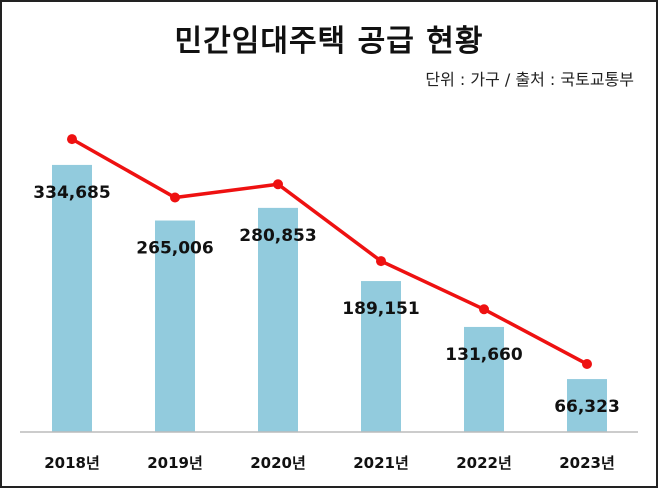 Image resolution: width=658 pixels, height=488 pixels. I want to click on trend-point-2019년, so click(175, 197).